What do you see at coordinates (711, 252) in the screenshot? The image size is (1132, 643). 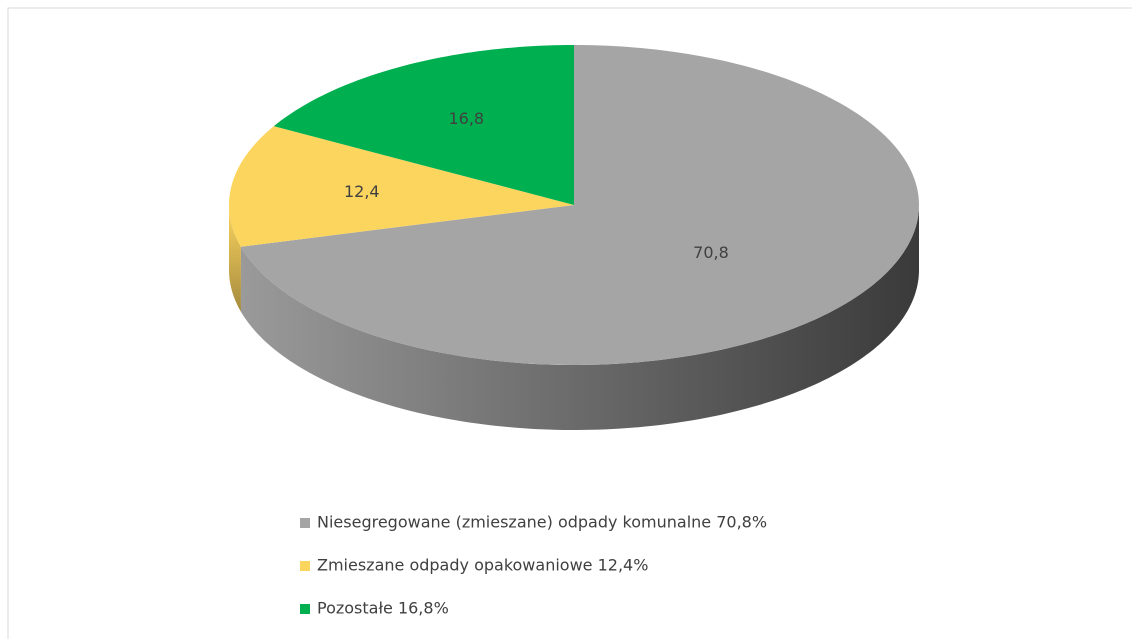 I see `data-label: 70,8` at bounding box center [711, 252].